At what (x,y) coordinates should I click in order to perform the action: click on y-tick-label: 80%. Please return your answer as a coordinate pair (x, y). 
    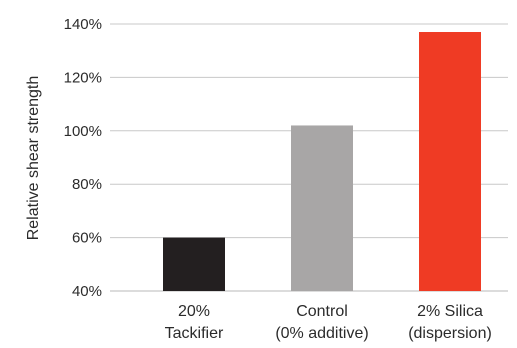
    Looking at the image, I should click on (87, 184).